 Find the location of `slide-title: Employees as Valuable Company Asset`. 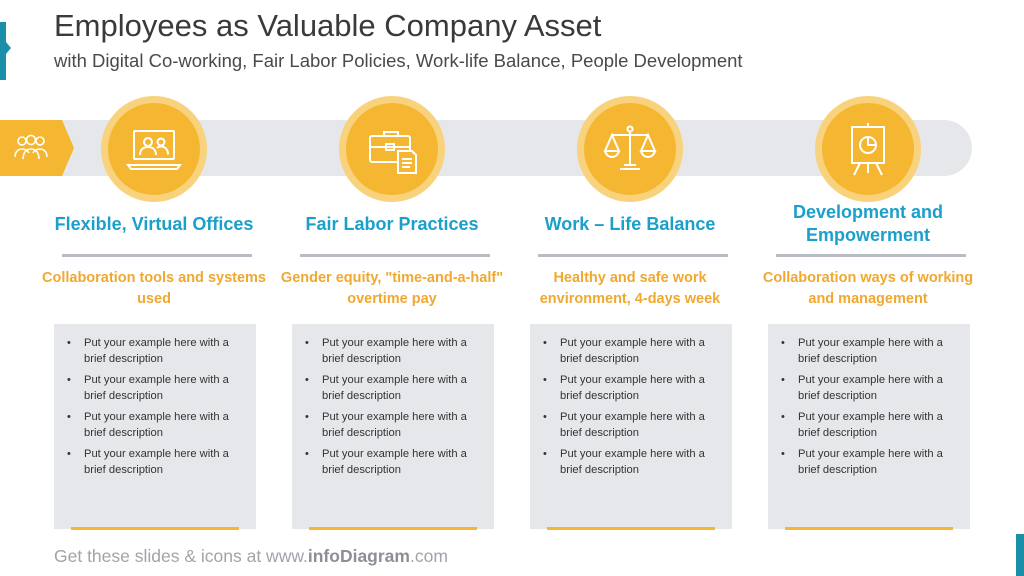

slide-title: Employees as Valuable Company Asset is located at coordinates (328, 25).